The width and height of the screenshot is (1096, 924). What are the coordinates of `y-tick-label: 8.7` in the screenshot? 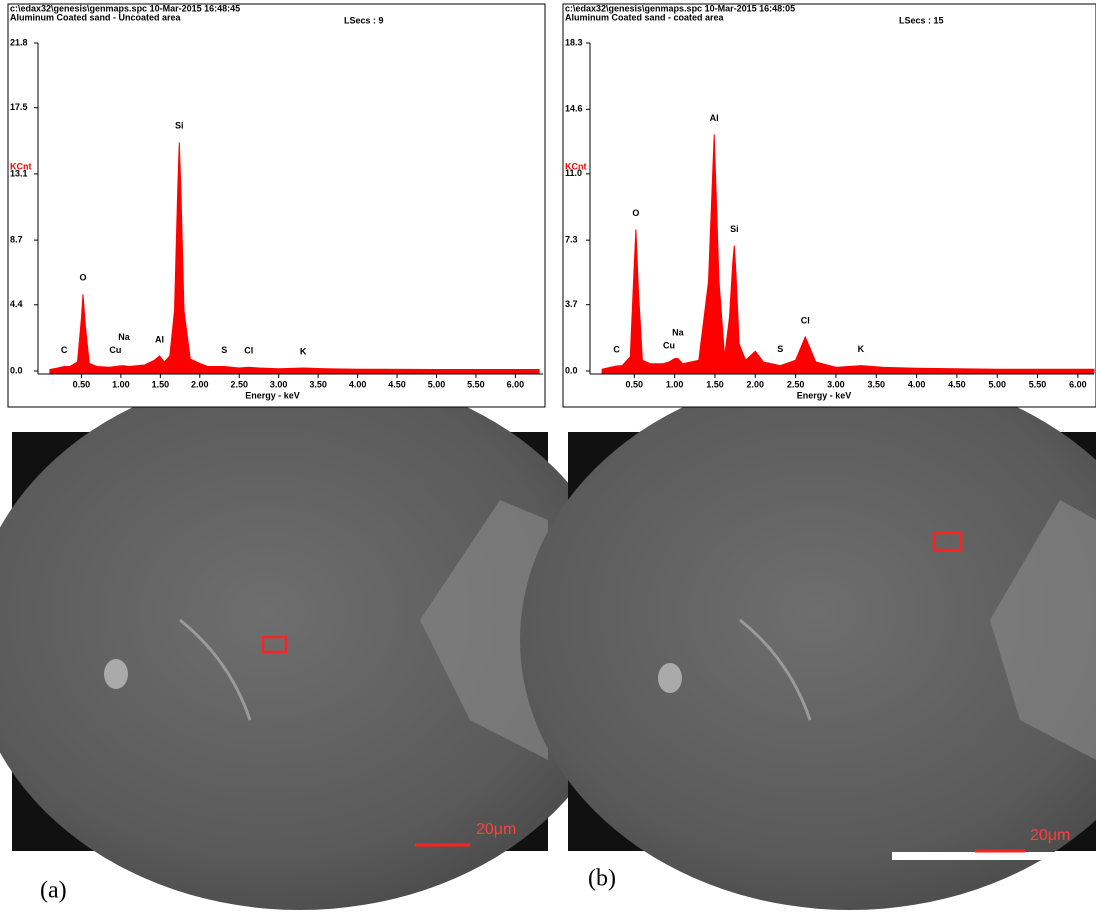 It's located at (16, 239).